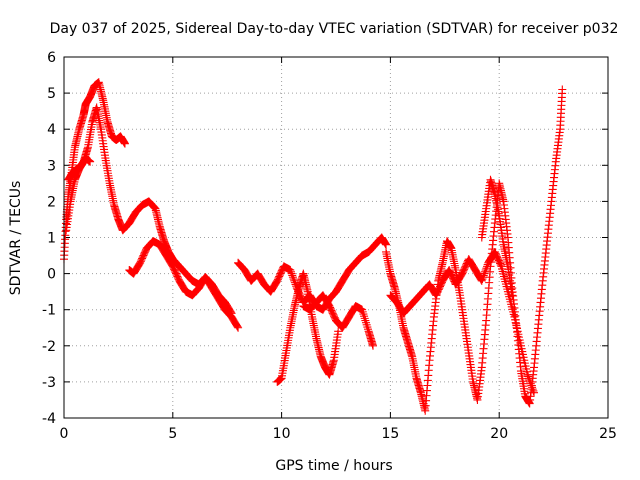  Describe the element at coordinates (64, 434) in the screenshot. I see `x-tick-label: 0` at that location.